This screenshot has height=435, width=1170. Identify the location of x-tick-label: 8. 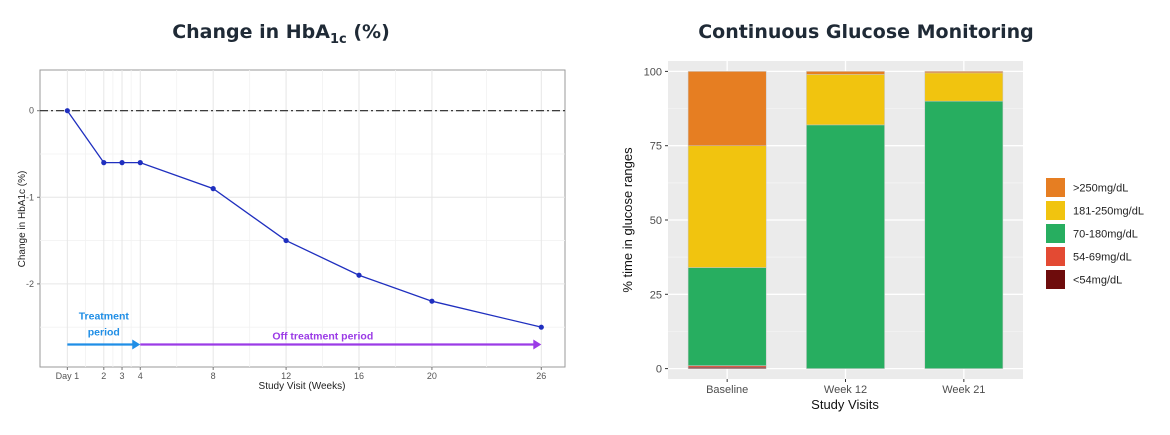
(213, 376).